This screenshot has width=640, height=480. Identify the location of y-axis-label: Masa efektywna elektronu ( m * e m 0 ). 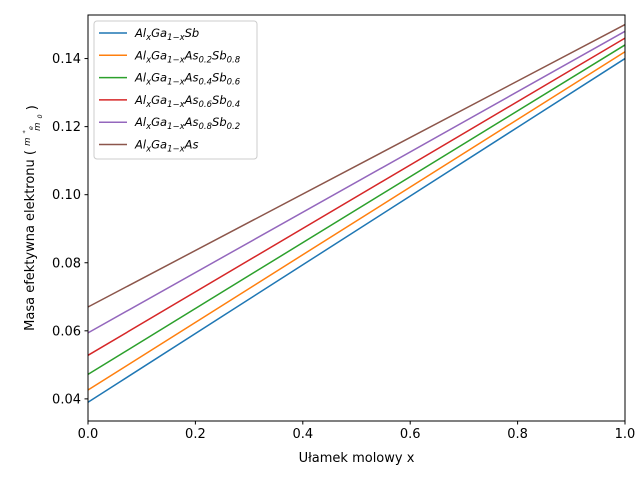
(31, 218).